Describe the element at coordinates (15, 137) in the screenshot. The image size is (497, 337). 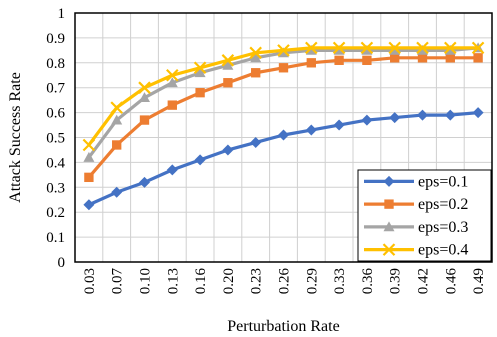
I see `y-axis-title: Attack Success Rate` at that location.